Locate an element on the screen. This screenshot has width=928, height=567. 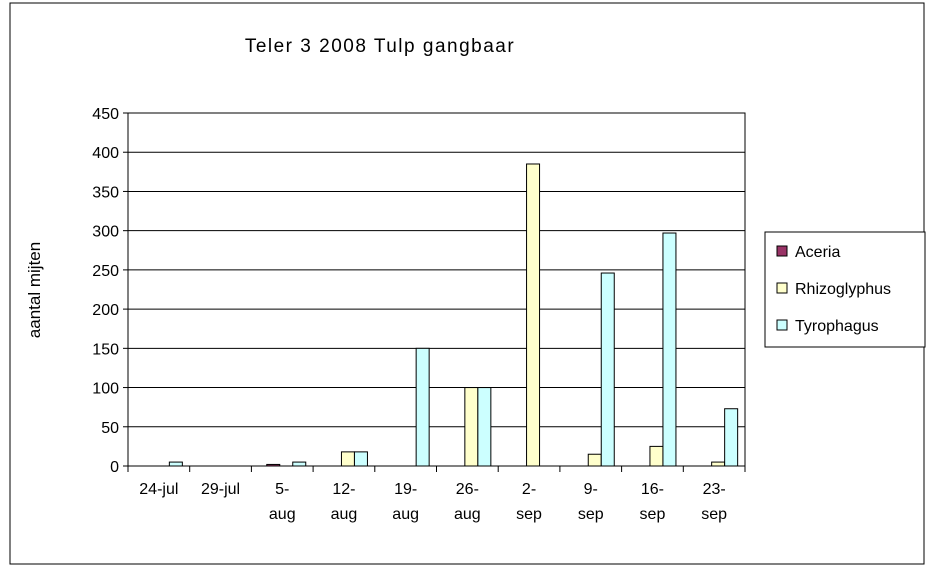
x-tick-label: 12-aug is located at coordinates (344, 502).